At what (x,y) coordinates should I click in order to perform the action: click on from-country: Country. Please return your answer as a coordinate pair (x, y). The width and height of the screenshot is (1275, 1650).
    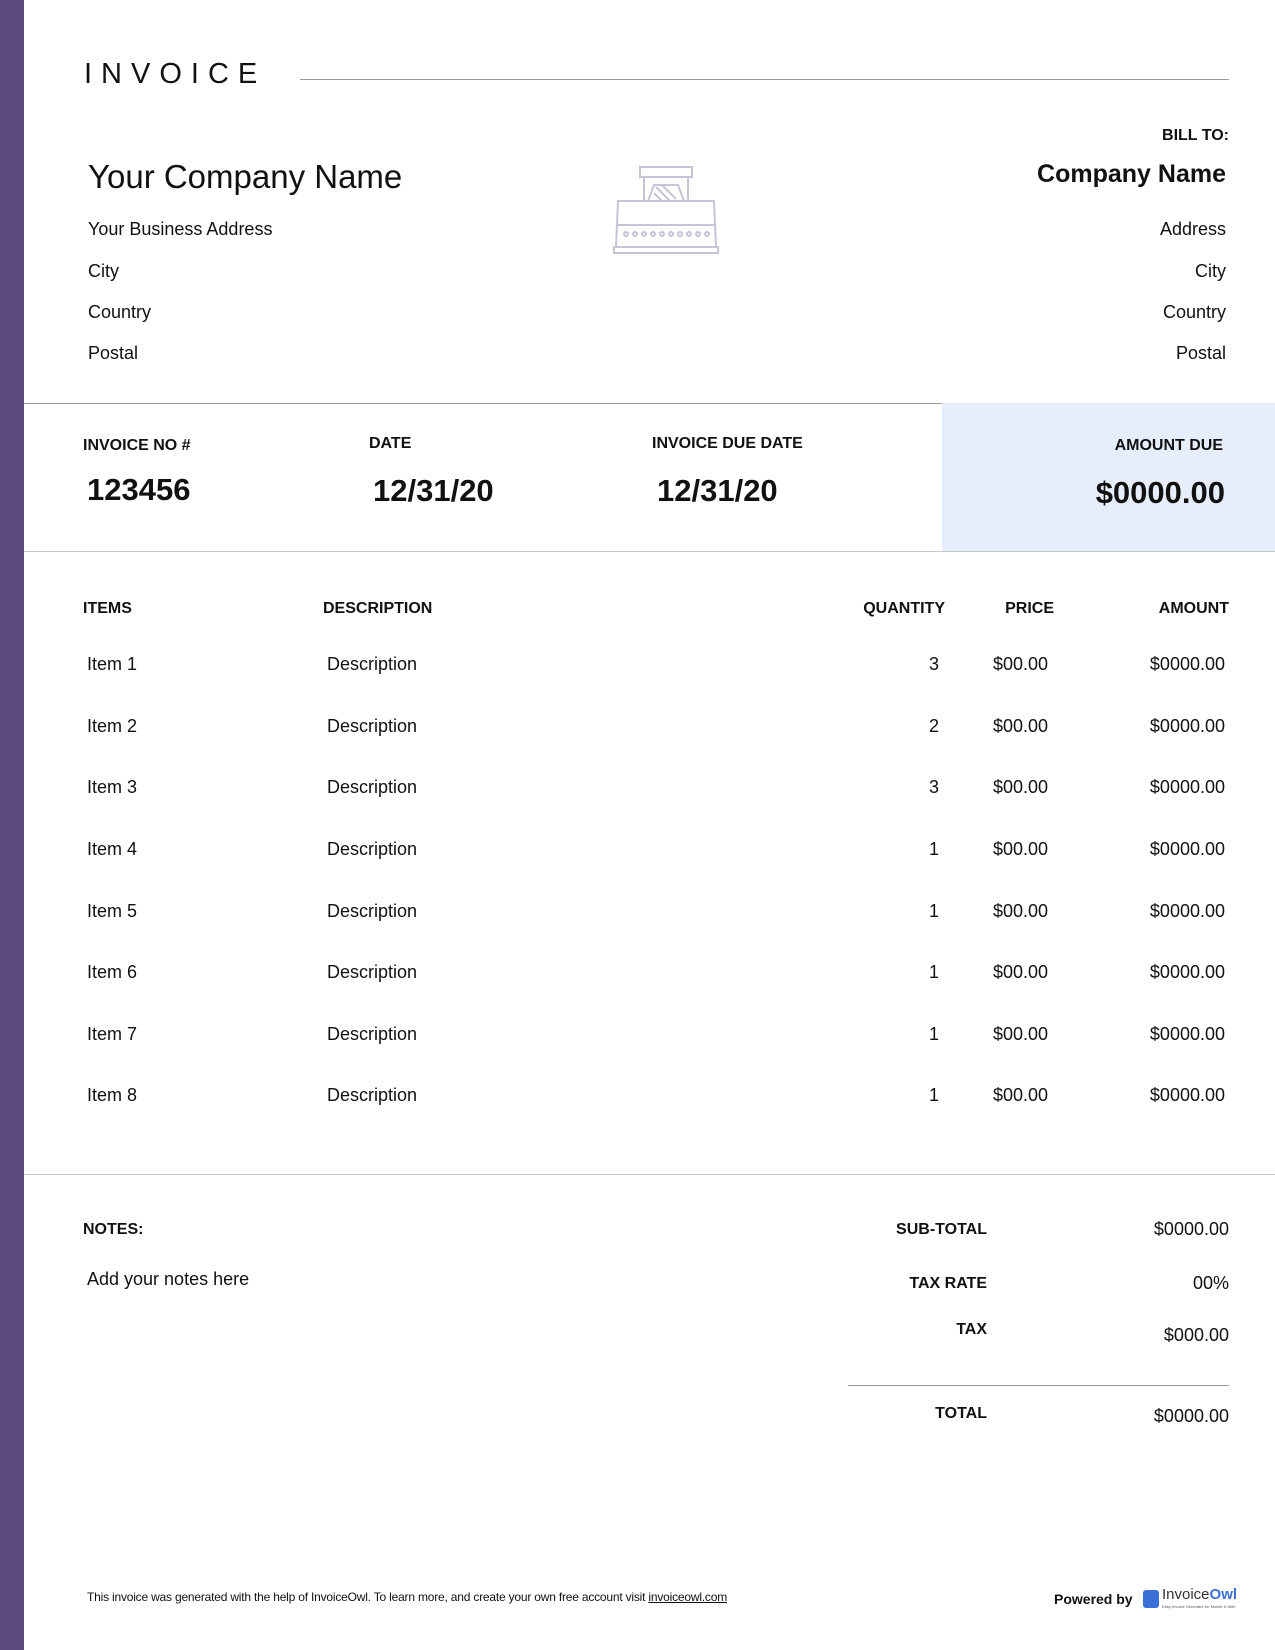
    Looking at the image, I should click on (120, 312).